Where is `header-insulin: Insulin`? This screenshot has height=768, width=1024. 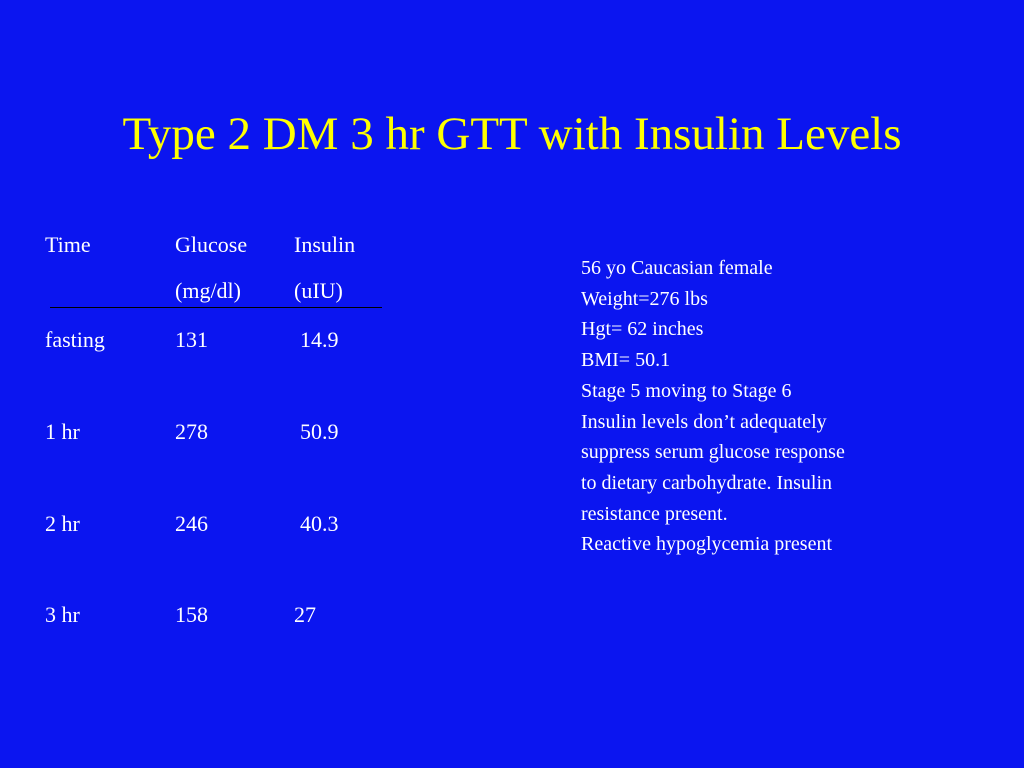
header-insulin: Insulin is located at coordinates (325, 244).